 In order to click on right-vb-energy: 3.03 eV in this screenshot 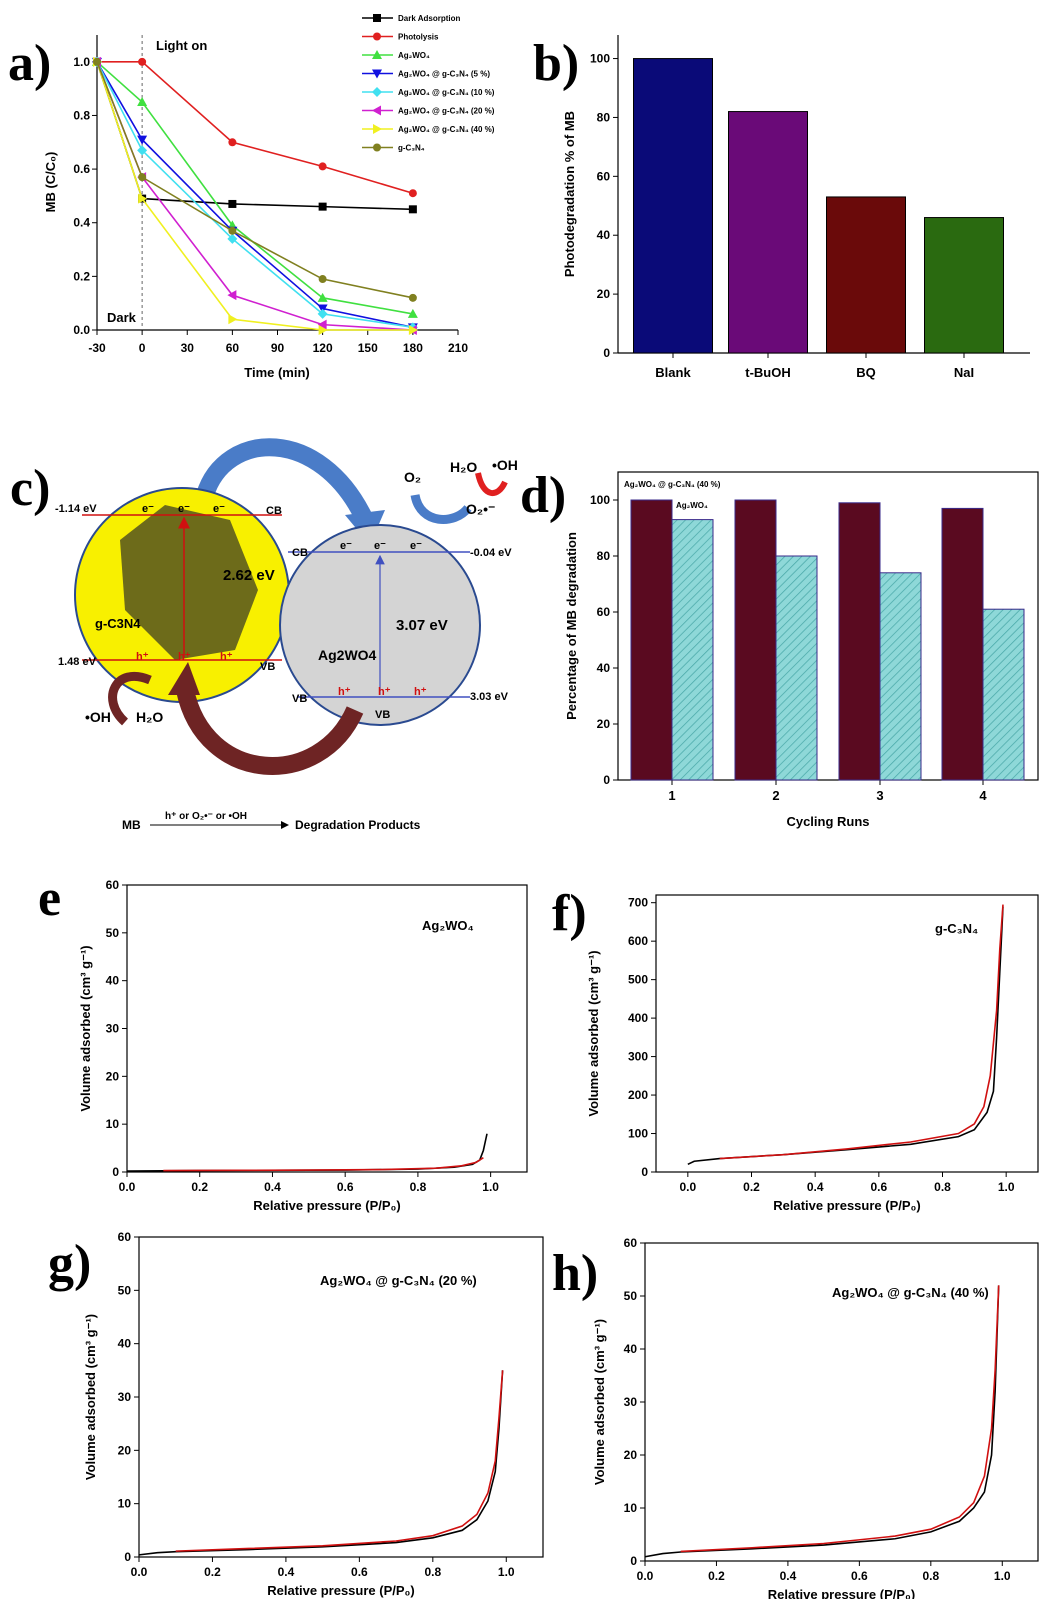, I will do `click(489, 697)`.